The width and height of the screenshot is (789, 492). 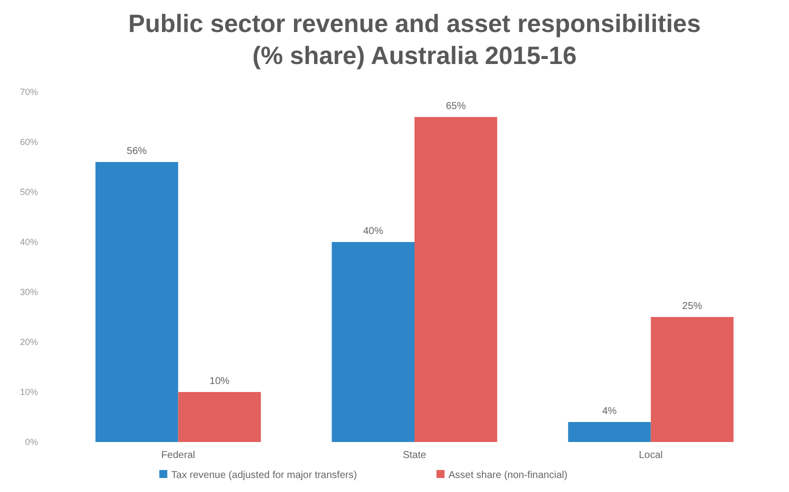 What do you see at coordinates (264, 475) in the screenshot?
I see `legend-label: Tax revenue (adjusted for major transfers)` at bounding box center [264, 475].